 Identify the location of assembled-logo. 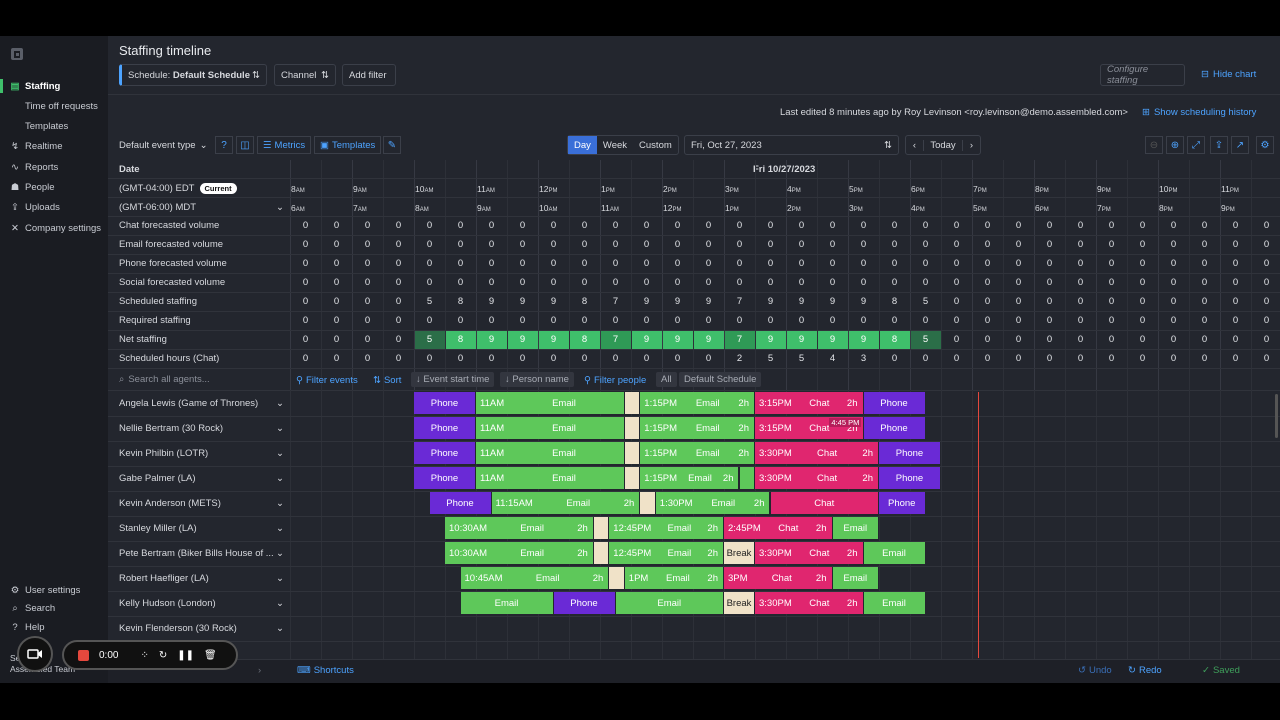
(17, 54).